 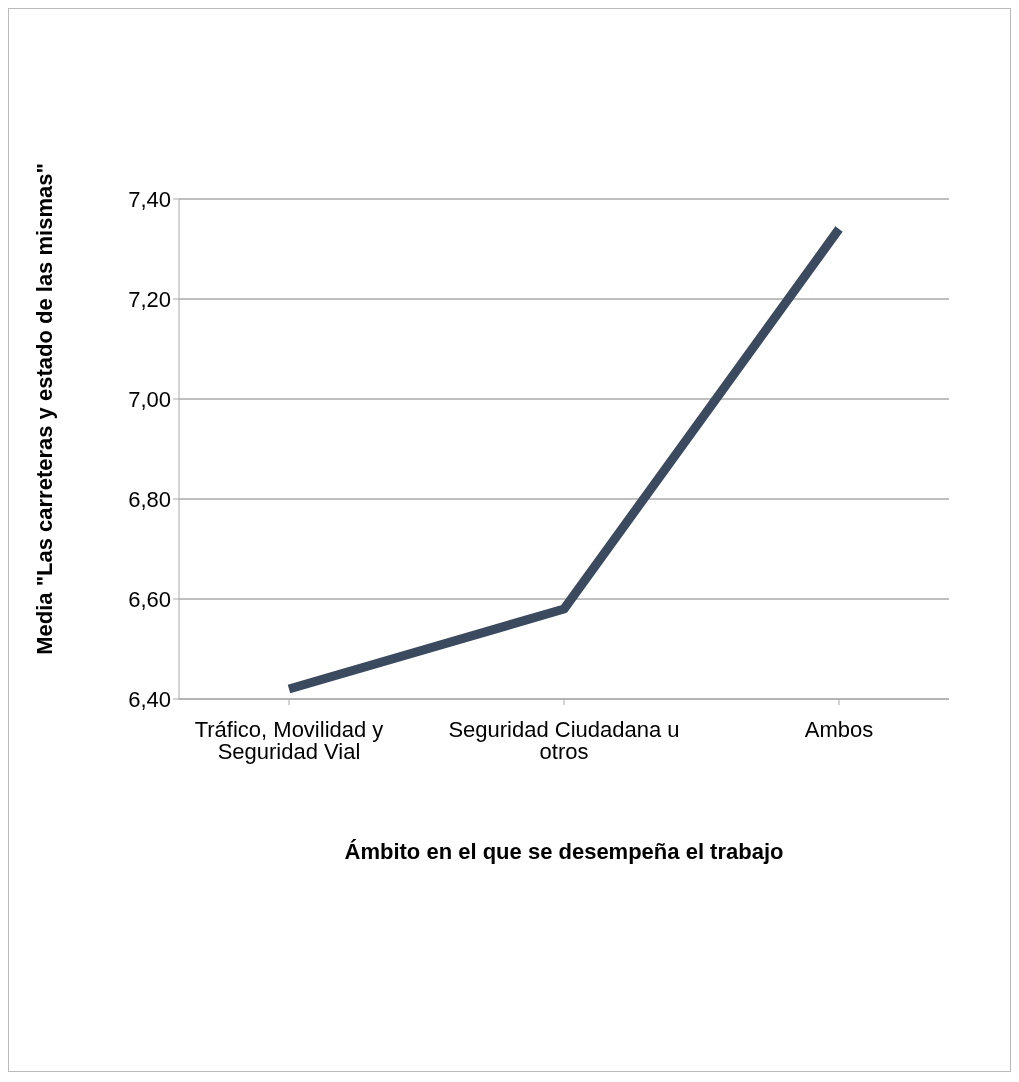 What do you see at coordinates (839, 729) in the screenshot?
I see `x-tick-label: Ambos` at bounding box center [839, 729].